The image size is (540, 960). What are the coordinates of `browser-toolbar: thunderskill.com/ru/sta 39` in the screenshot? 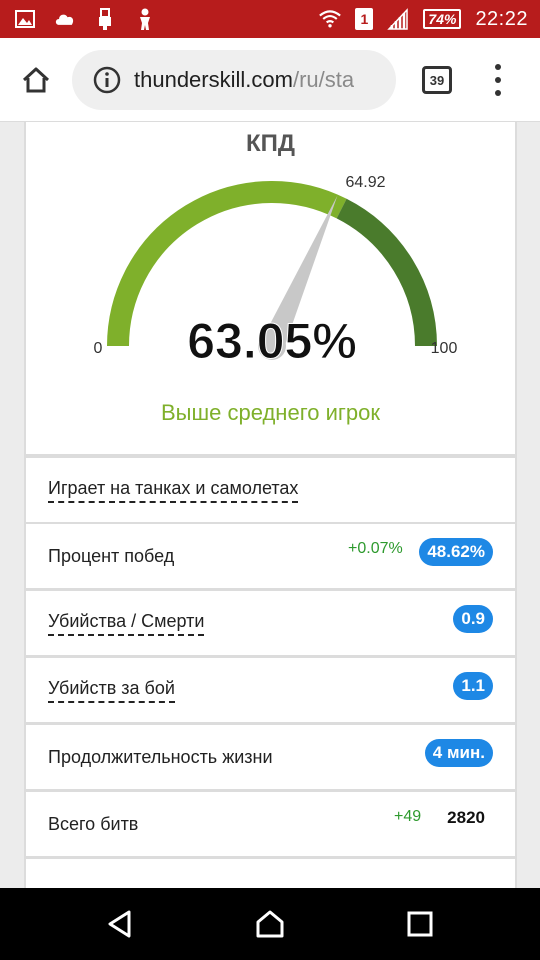 It's located at (270, 80).